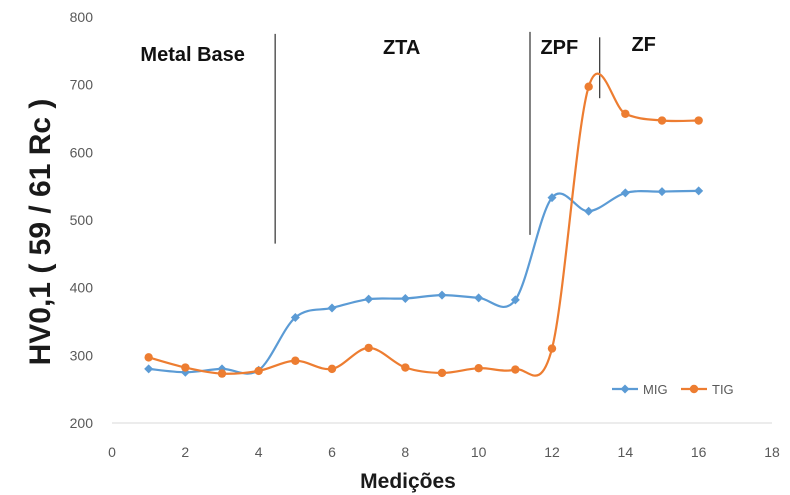 The width and height of the screenshot is (790, 495). I want to click on region-label: ZF, so click(643, 45).